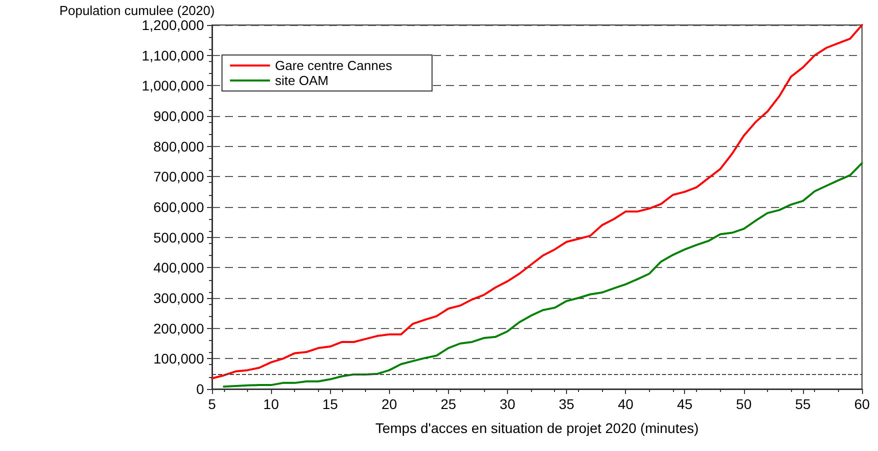 The image size is (878, 451). I want to click on y-tick-label: 100,000, so click(178, 358).